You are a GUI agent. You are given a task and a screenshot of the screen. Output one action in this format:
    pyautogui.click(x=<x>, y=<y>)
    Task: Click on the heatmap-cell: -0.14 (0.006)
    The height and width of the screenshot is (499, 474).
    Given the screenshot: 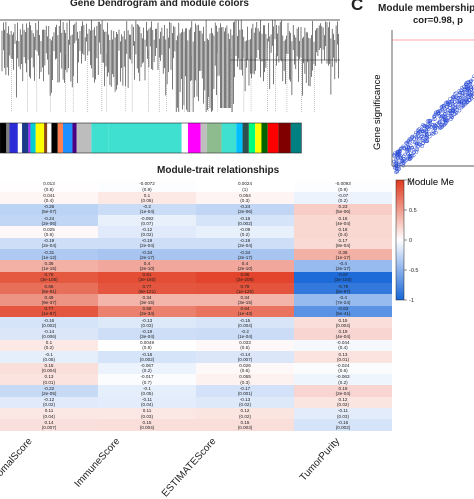 What is the action you would take?
    pyautogui.click(x=49, y=334)
    